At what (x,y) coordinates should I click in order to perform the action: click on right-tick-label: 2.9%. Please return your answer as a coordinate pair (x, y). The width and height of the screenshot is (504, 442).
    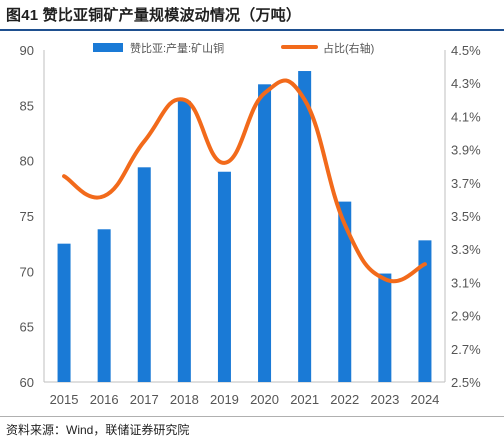
    Looking at the image, I should click on (466, 316).